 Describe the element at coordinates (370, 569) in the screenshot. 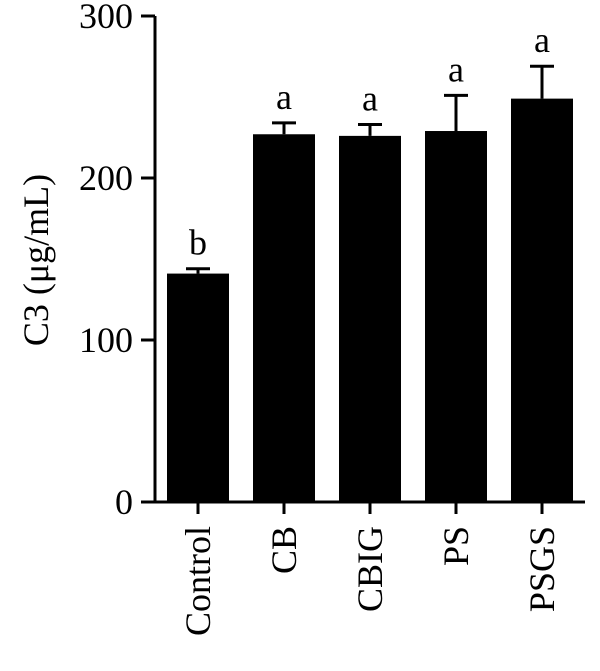

I see `category-label: CBIG` at that location.